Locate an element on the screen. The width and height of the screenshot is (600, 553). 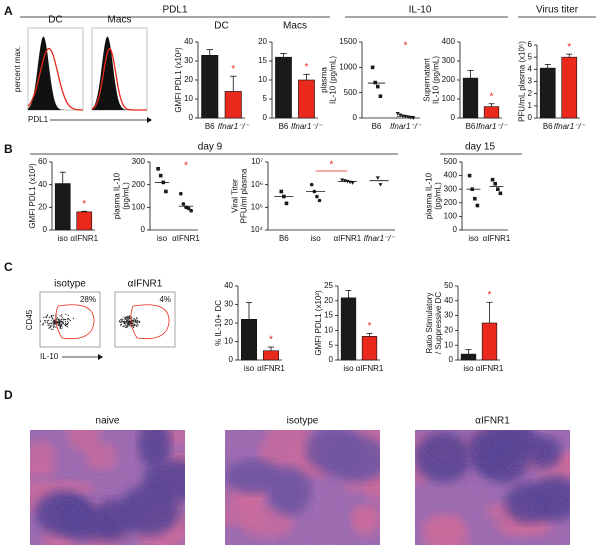
panel-label: A is located at coordinates (8, 11).